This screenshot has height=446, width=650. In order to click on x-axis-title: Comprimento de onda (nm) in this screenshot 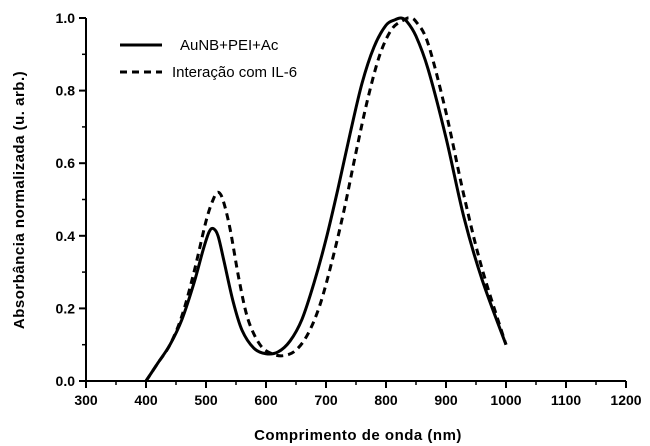, I will do `click(358, 435)`.